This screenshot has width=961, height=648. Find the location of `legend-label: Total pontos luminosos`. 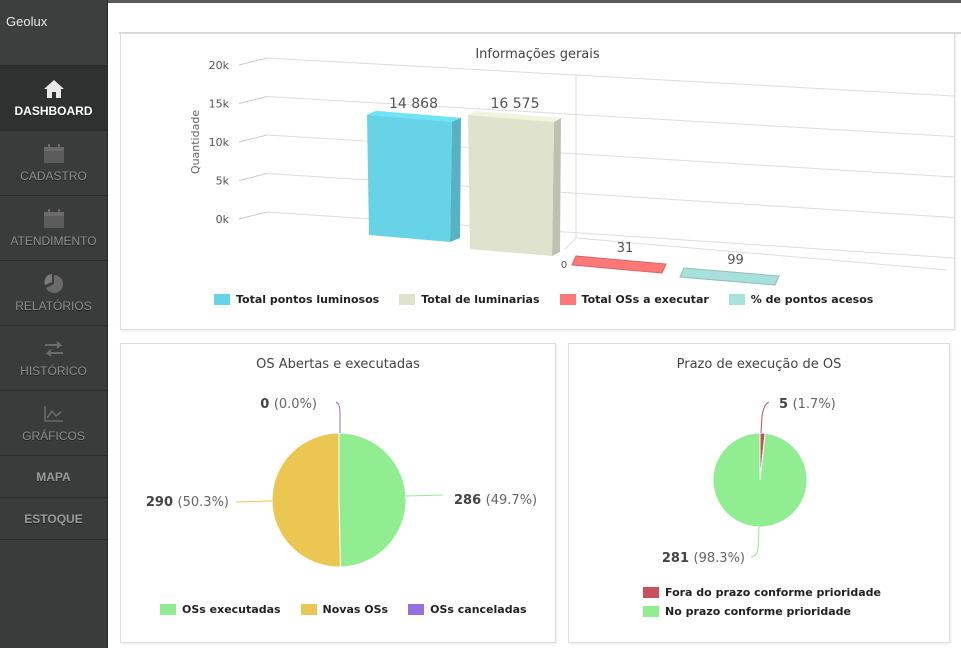

legend-label: Total pontos luminosos is located at coordinates (308, 299).